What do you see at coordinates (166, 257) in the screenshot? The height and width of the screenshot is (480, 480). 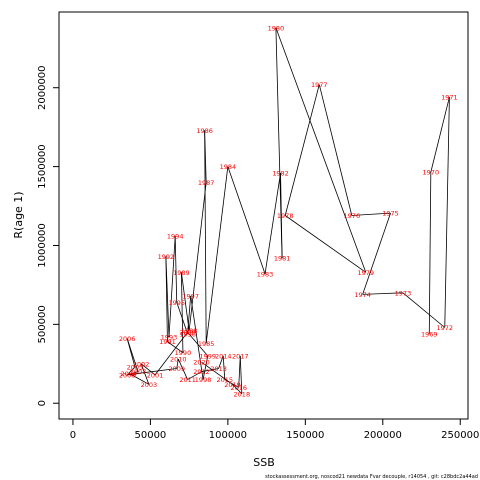 I see `point-label-1992: 1992` at bounding box center [166, 257].